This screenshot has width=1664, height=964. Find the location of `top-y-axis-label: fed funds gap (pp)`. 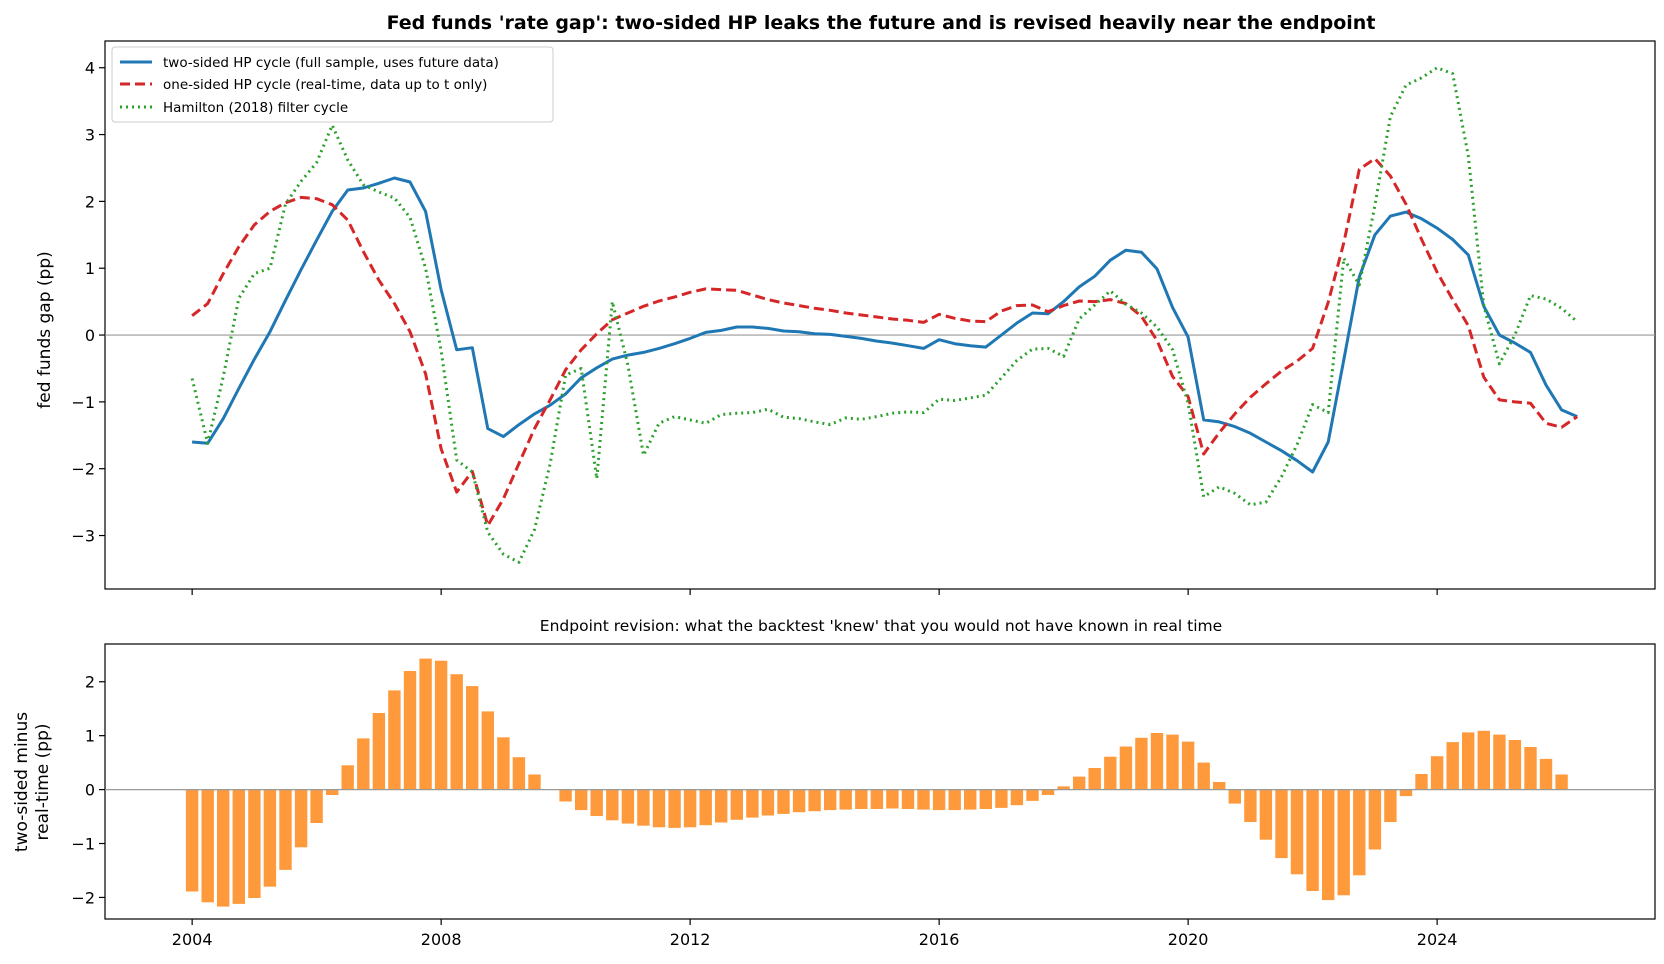

top-y-axis-label: fed funds gap (pp) is located at coordinates (45, 329).